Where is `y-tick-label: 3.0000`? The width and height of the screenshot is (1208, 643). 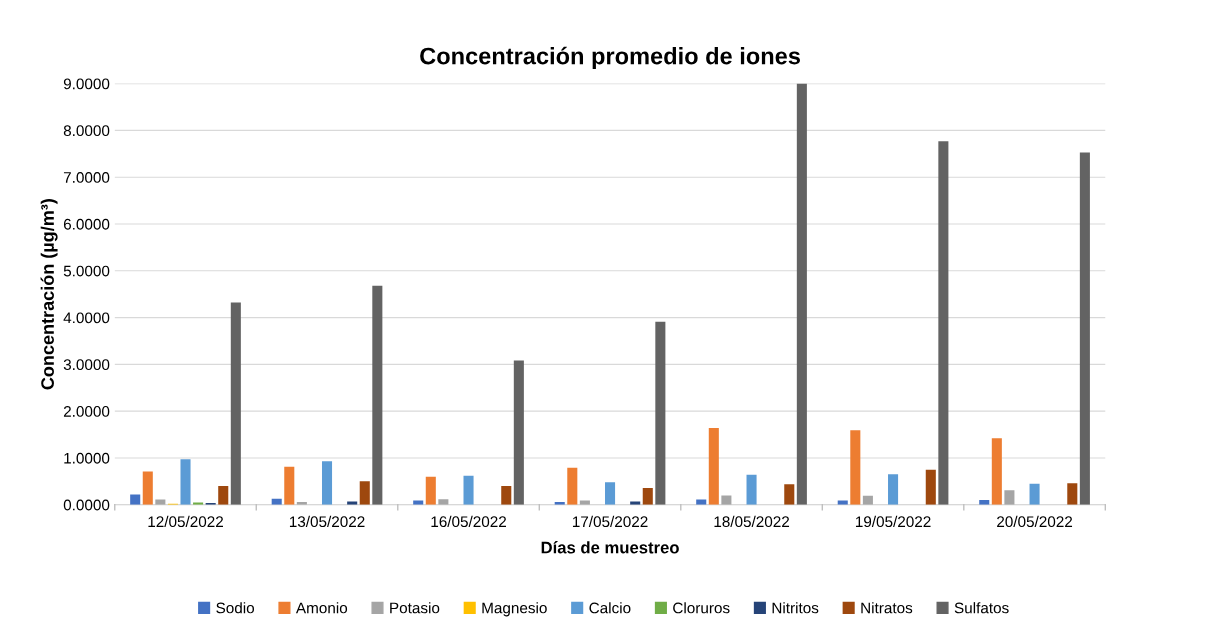 y-tick-label: 3.0000 is located at coordinates (86, 365).